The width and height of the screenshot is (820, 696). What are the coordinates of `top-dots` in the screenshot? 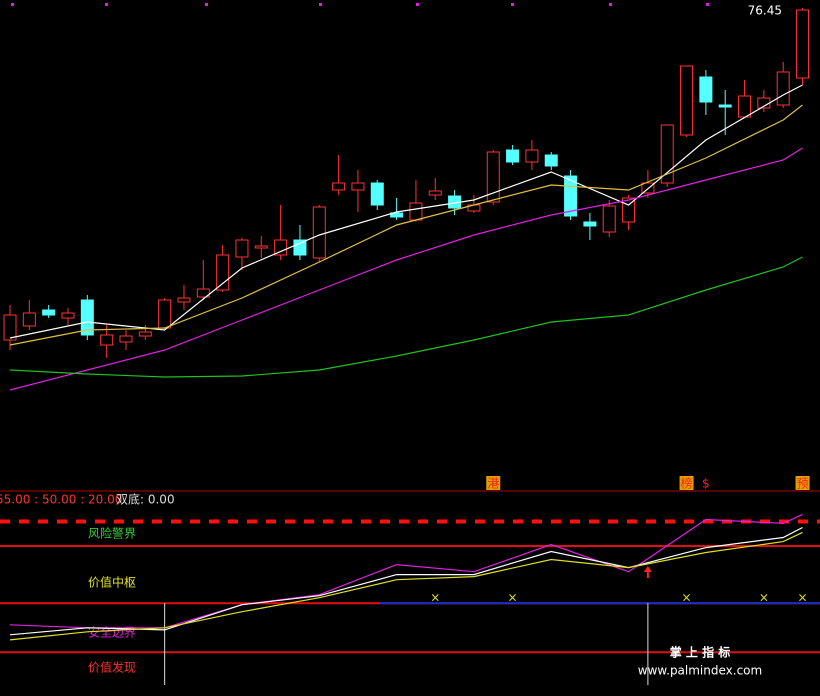 It's located at (360, 4).